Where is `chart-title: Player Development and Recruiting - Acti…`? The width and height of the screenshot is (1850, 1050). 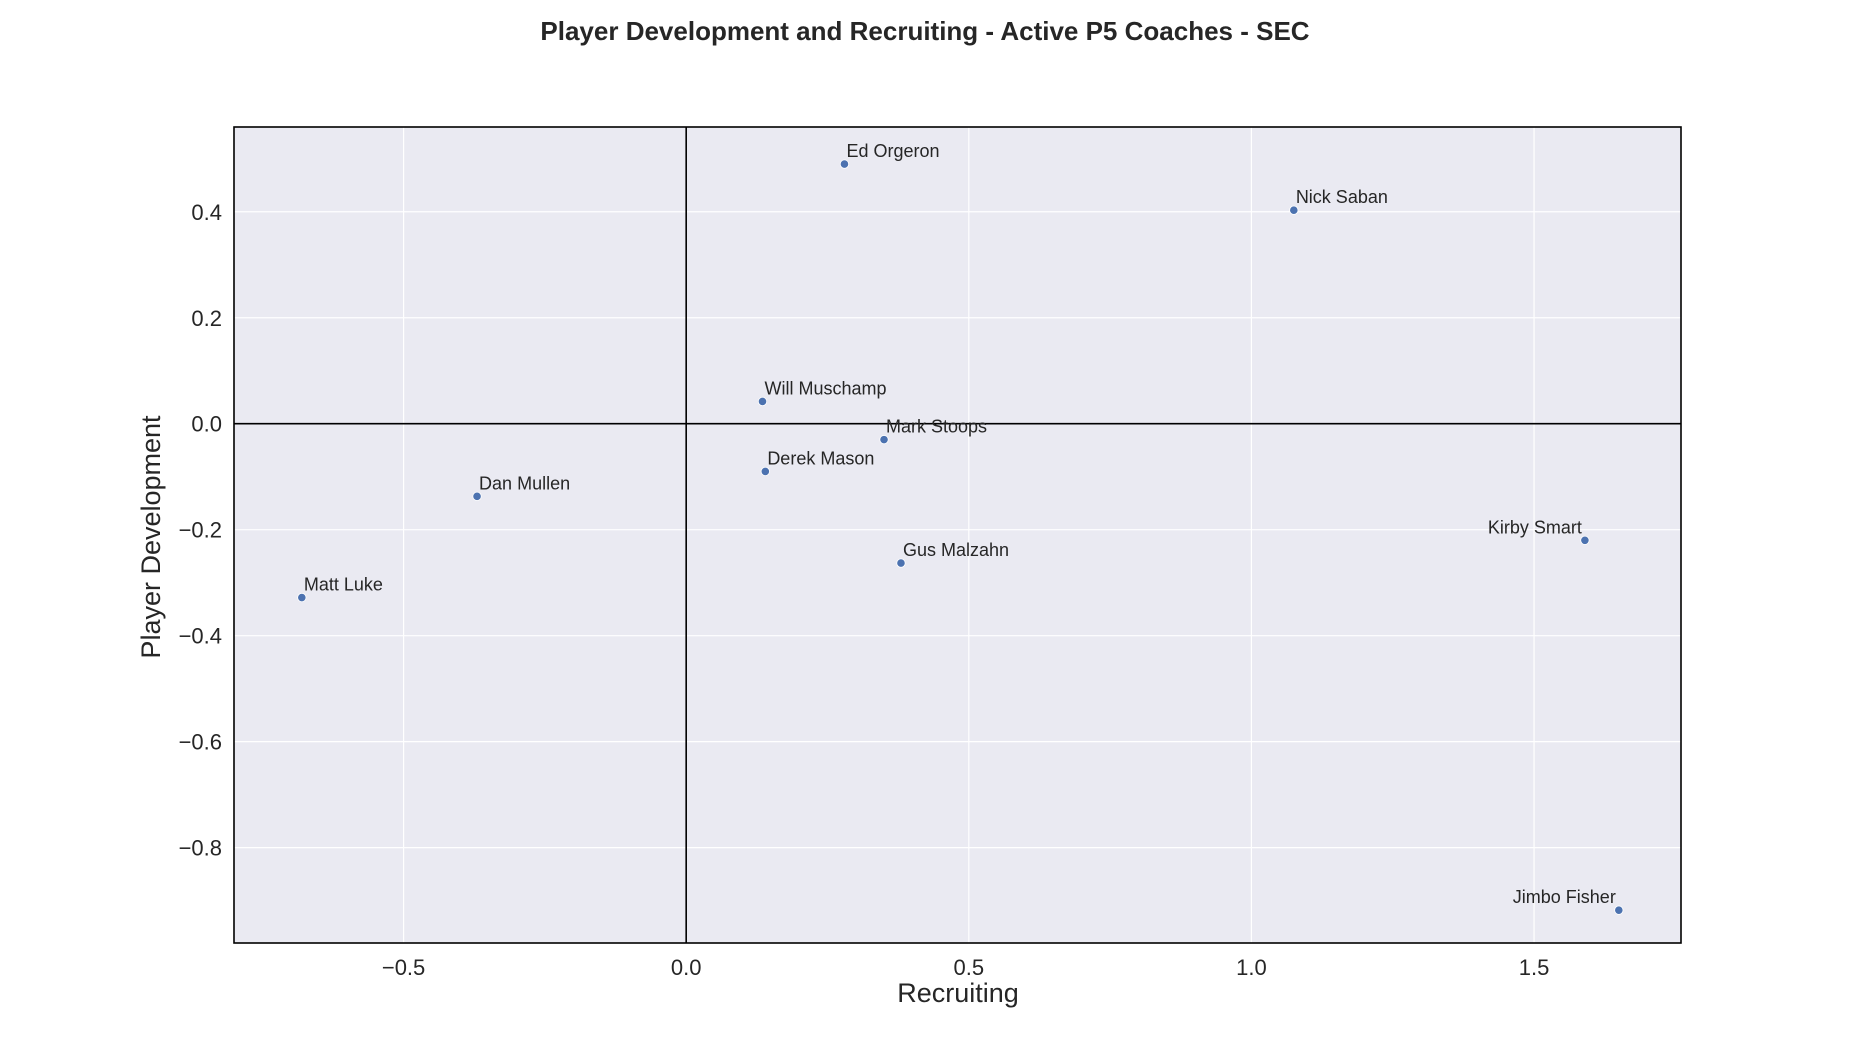 chart-title: Player Development and Recruiting - Acti… is located at coordinates (924, 31).